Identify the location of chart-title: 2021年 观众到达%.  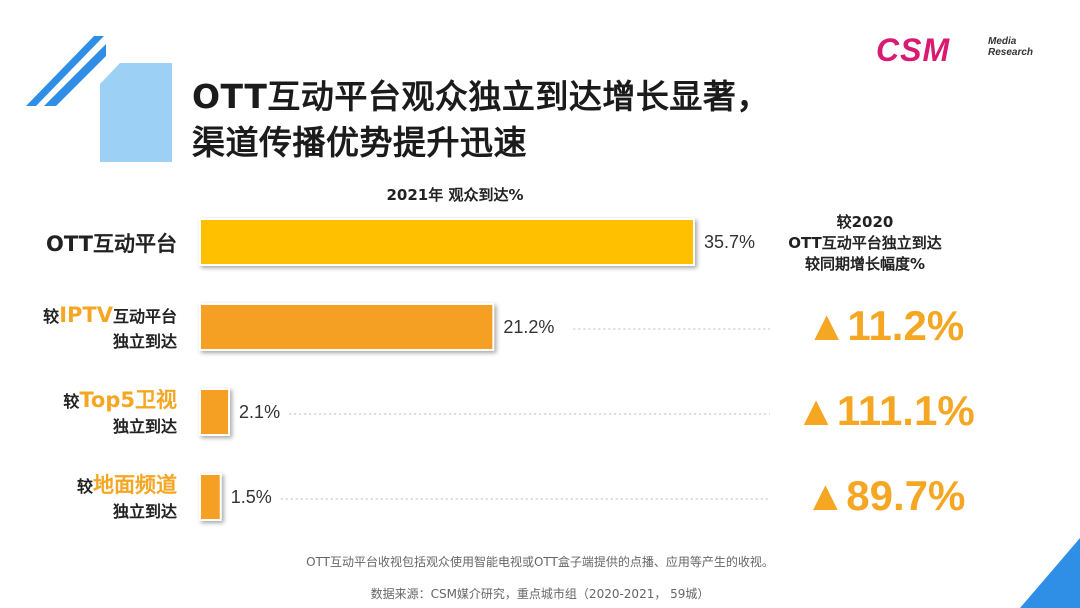
(454, 195).